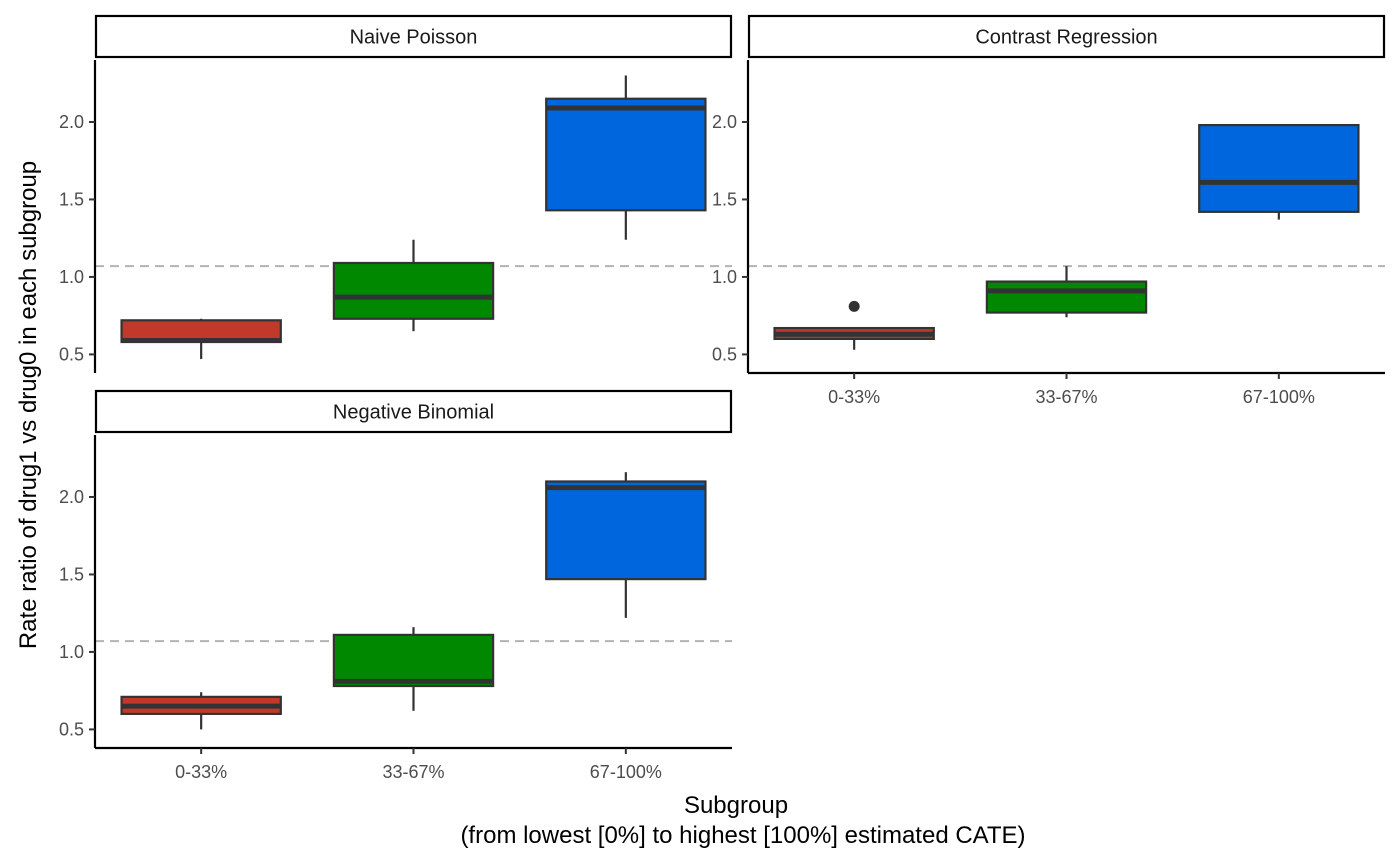 Image resolution: width=1400 pixels, height=865 pixels. Describe the element at coordinates (854, 306) in the screenshot. I see `outlier-point` at that location.